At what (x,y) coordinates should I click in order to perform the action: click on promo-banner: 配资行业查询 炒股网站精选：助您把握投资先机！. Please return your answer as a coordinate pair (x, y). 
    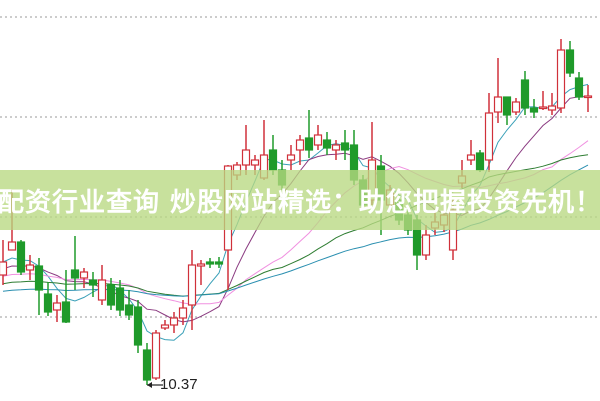
    Looking at the image, I should click on (300, 200).